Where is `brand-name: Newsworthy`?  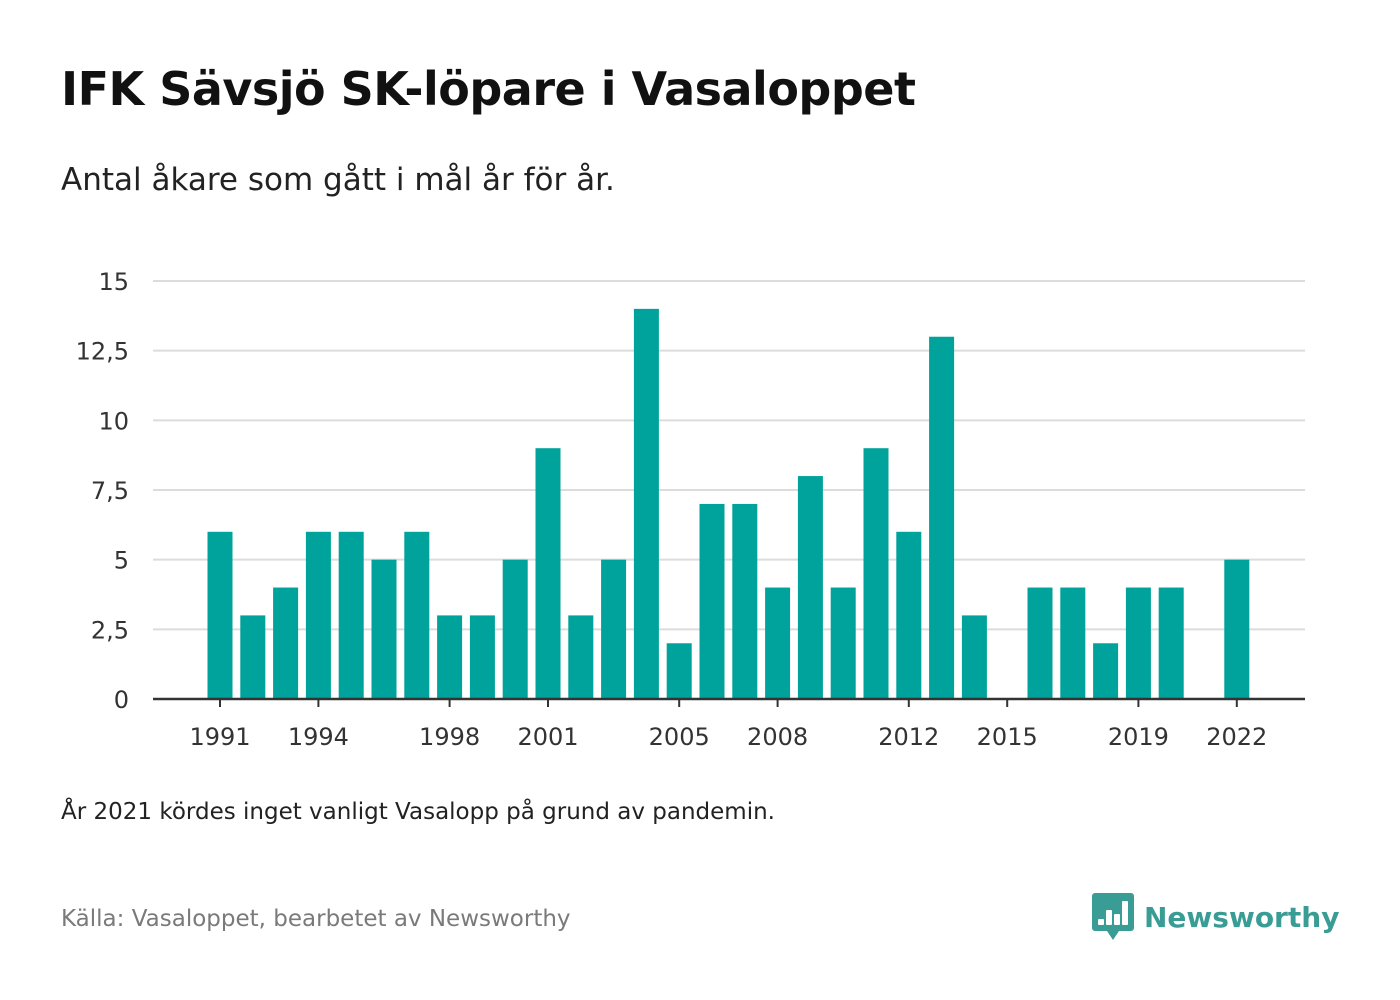
brand-name: Newsworthy is located at coordinates (1242, 917).